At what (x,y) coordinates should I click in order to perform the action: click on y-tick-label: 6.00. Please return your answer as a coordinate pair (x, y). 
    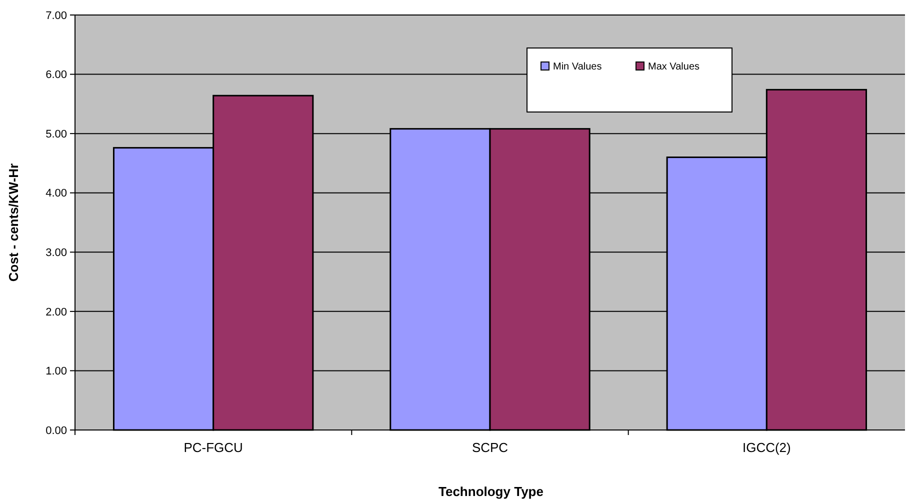
    Looking at the image, I should click on (56, 75).